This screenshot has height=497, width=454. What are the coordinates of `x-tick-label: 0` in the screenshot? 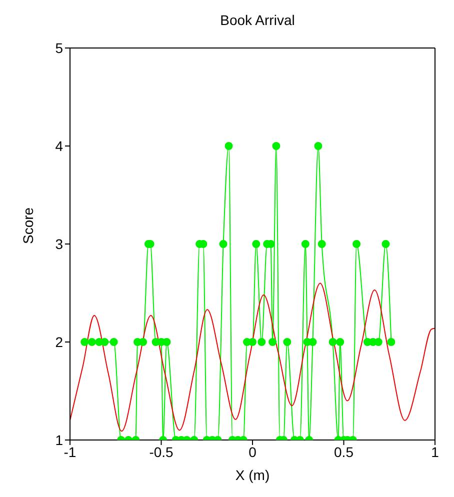 It's located at (252, 452).